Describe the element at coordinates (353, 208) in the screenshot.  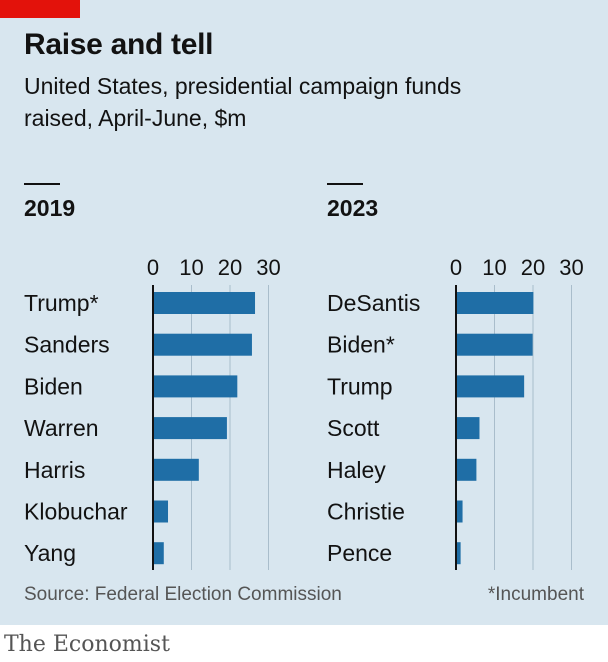
I see `panel-title-2023: 2023` at that location.